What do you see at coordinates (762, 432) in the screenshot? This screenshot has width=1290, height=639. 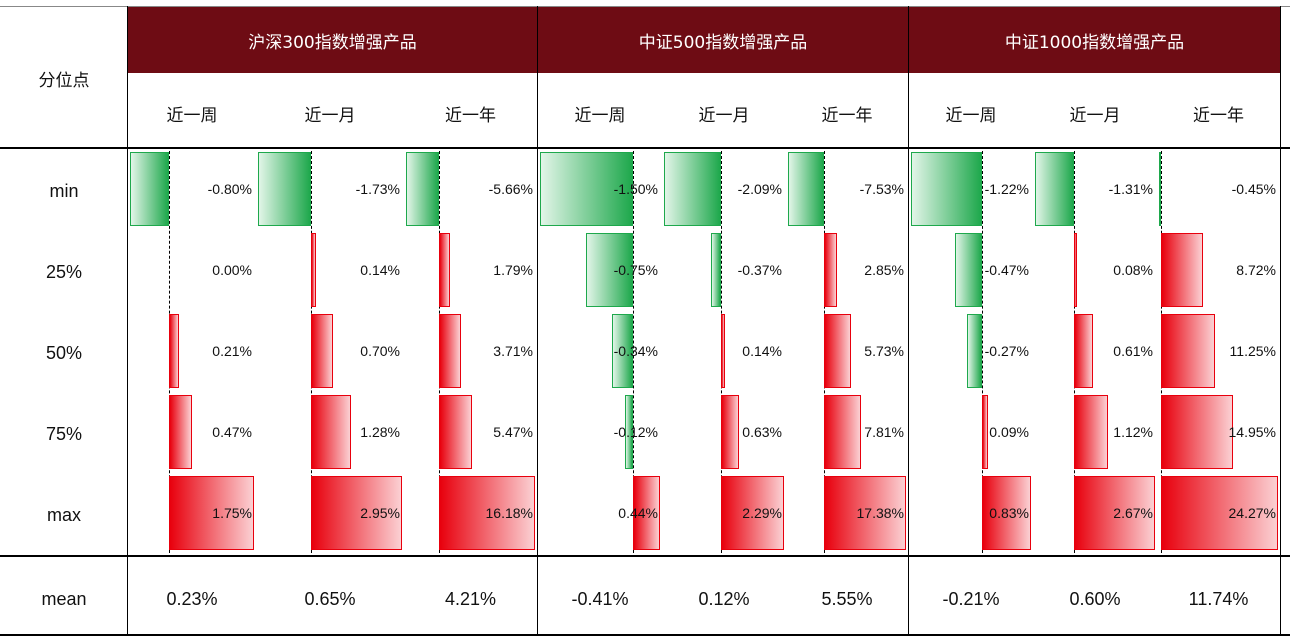 I see `cell-value-label: 0.63%` at bounding box center [762, 432].